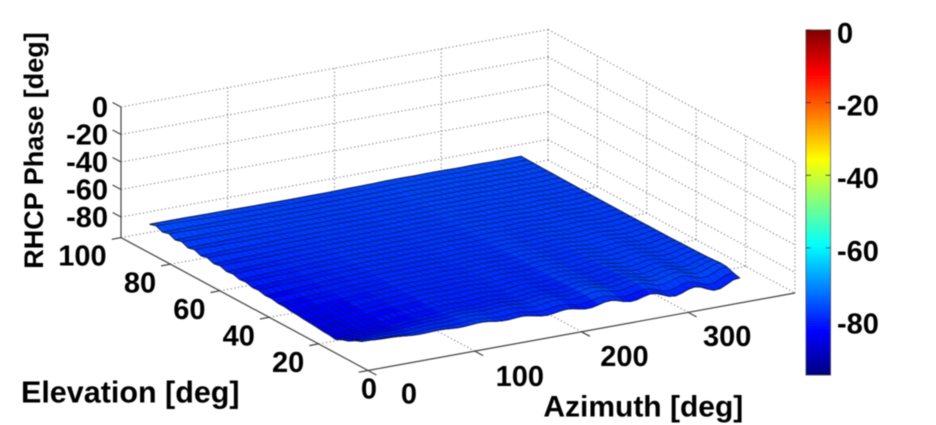 This screenshot has width=936, height=425. I want to click on svg-text: Azimuth [deg], so click(643, 407).